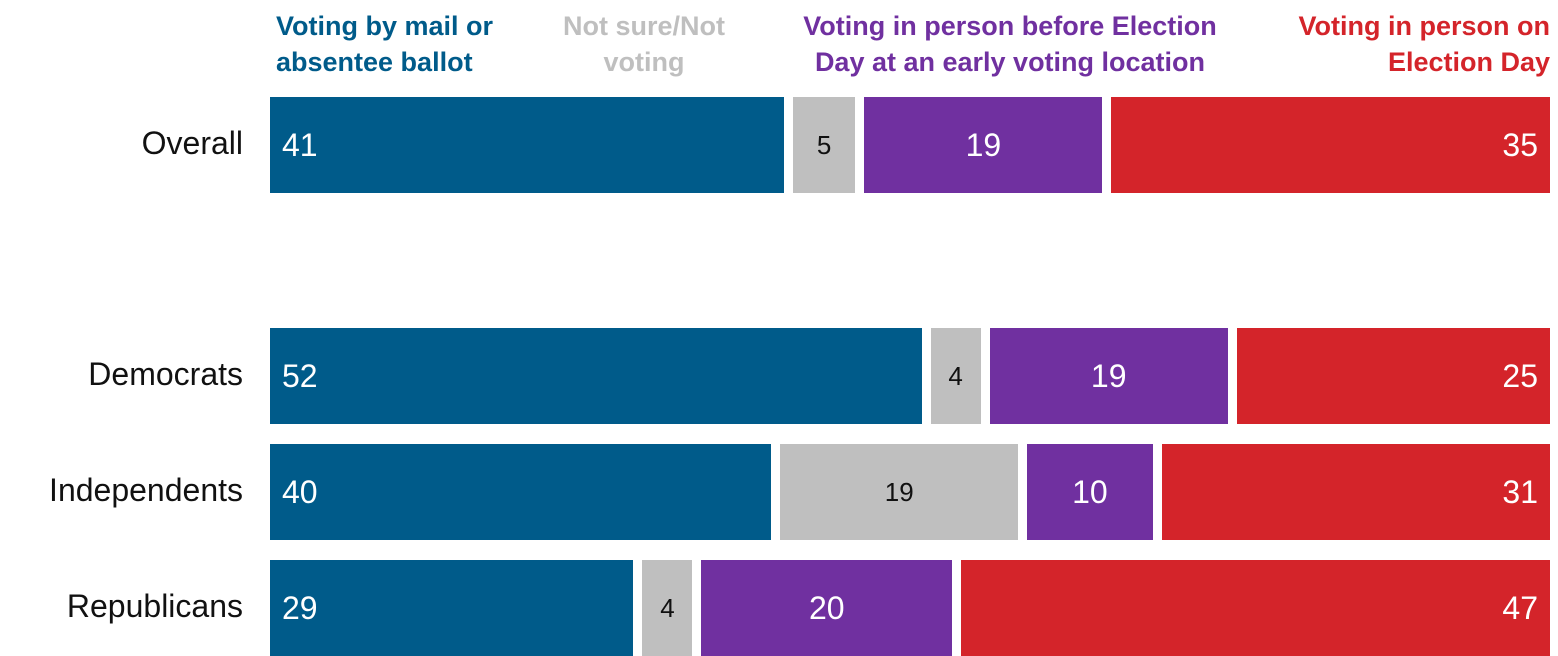 The image size is (1558, 656). Describe the element at coordinates (300, 376) in the screenshot. I see `data-label: 52` at that location.